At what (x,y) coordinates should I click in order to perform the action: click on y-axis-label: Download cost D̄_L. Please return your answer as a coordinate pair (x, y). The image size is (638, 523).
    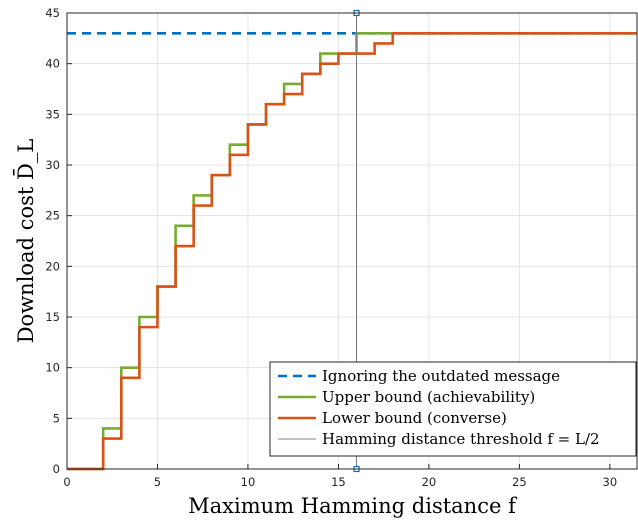
    Looking at the image, I should click on (25, 241).